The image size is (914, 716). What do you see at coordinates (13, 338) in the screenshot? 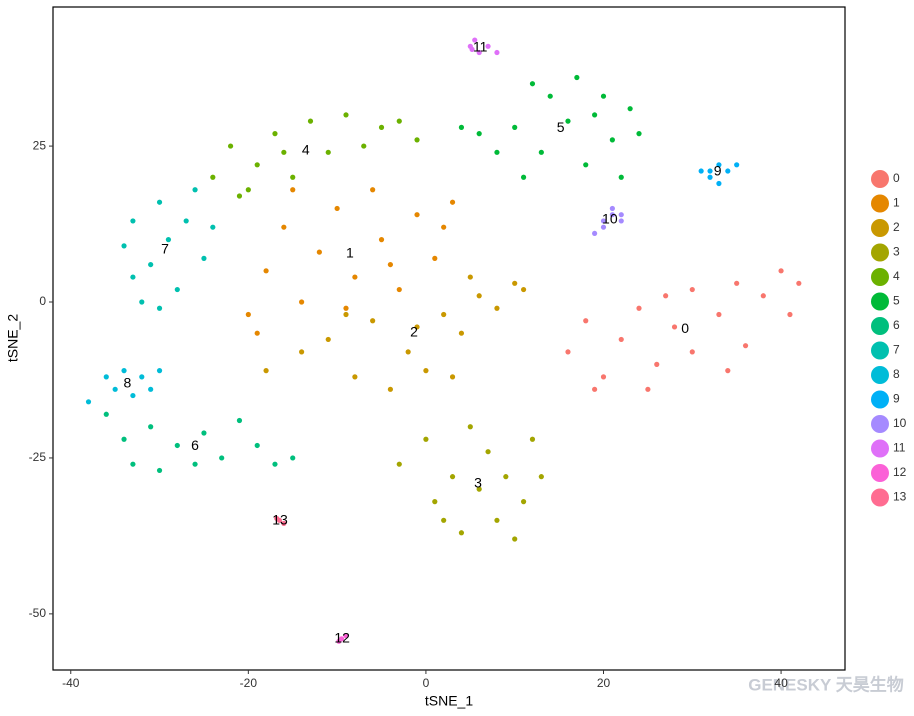
I see `y-axis-title: tSNE_2` at bounding box center [13, 338].